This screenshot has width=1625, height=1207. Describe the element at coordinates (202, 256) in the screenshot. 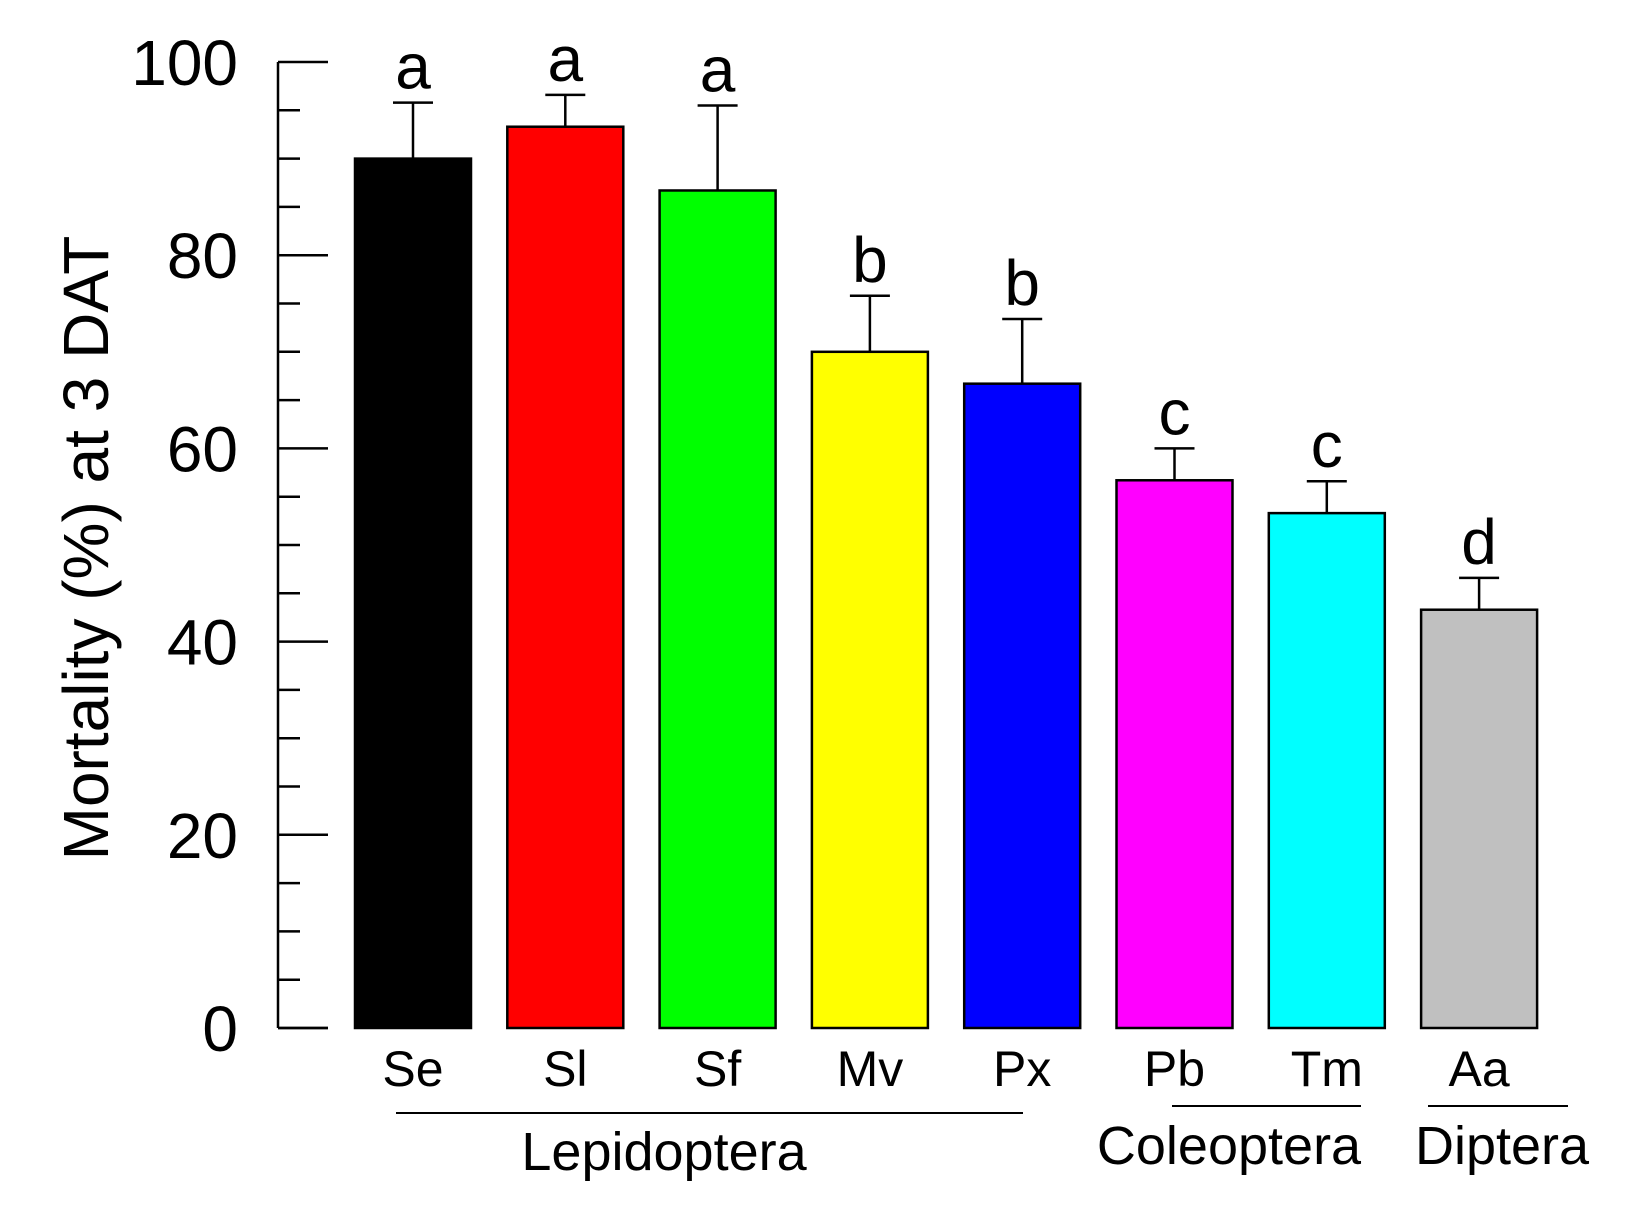

I see `y-tick-label: 80` at that location.